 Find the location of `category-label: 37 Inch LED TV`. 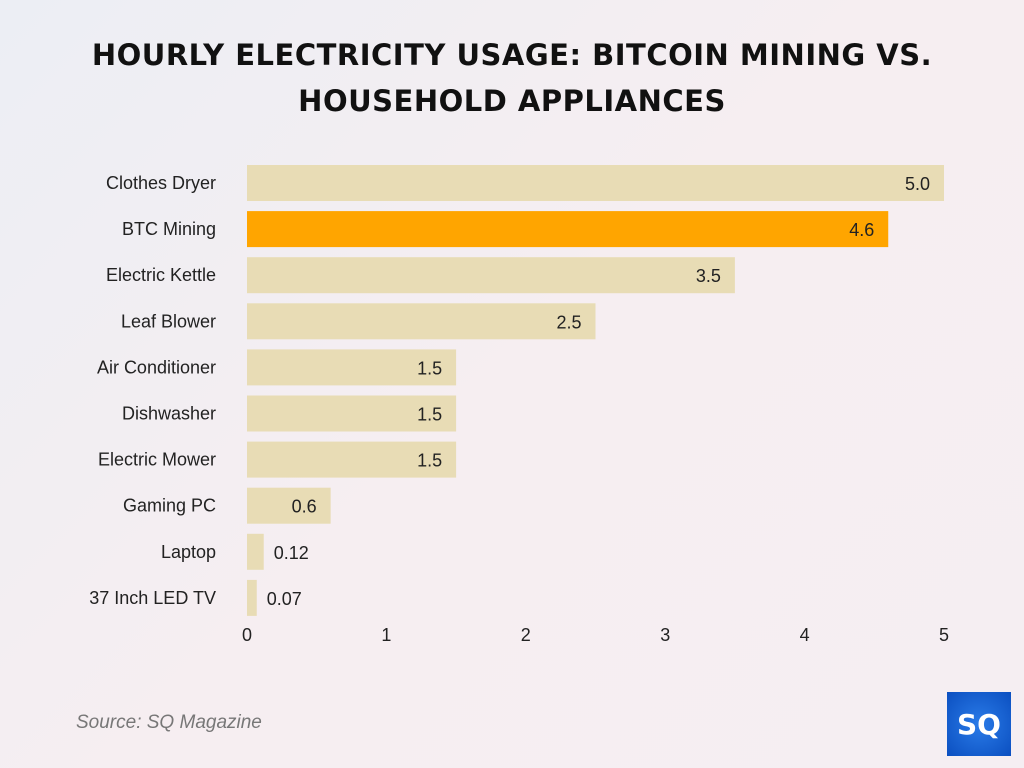

category-label: 37 Inch LED TV is located at coordinates (152, 598).